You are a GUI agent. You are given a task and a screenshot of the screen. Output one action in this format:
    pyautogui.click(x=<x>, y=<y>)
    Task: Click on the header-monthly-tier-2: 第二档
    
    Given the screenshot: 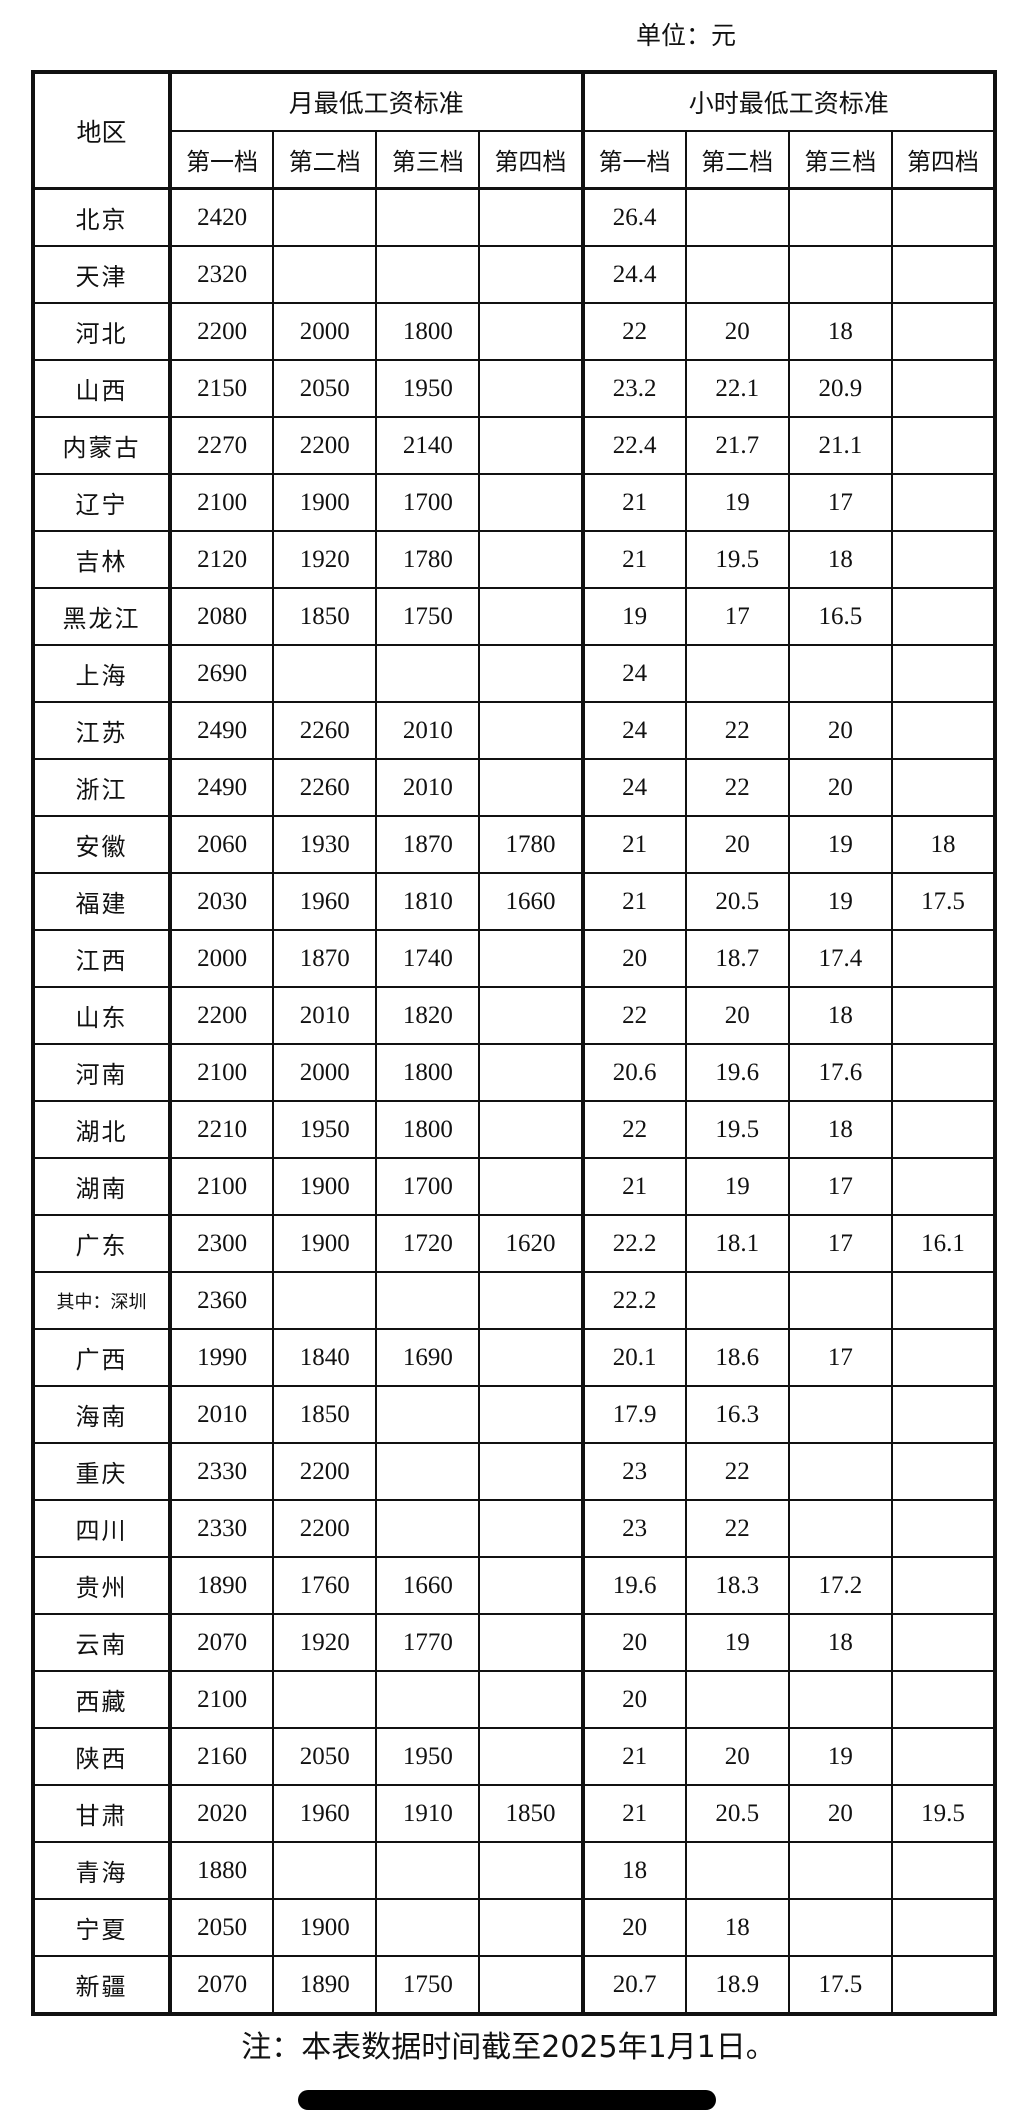 What is the action you would take?
    pyautogui.click(x=325, y=160)
    